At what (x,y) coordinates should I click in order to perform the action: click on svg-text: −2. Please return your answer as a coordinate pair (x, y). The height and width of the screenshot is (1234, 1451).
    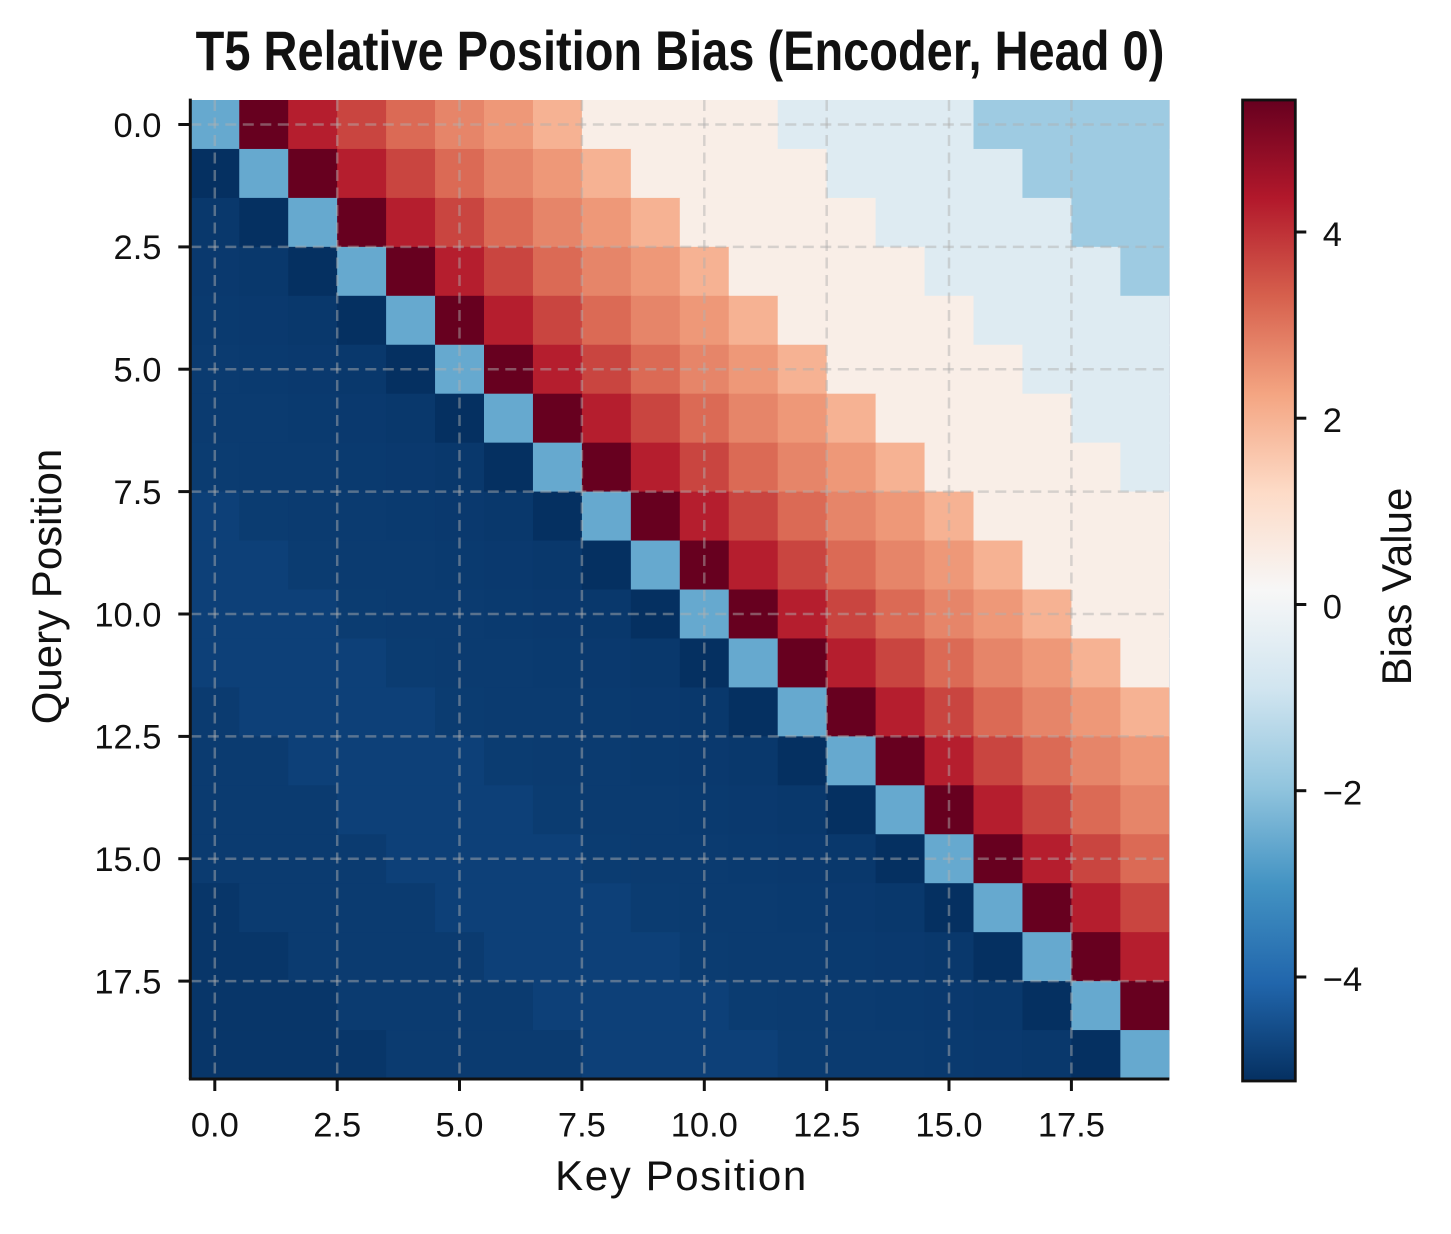
    Looking at the image, I should click on (1342, 794).